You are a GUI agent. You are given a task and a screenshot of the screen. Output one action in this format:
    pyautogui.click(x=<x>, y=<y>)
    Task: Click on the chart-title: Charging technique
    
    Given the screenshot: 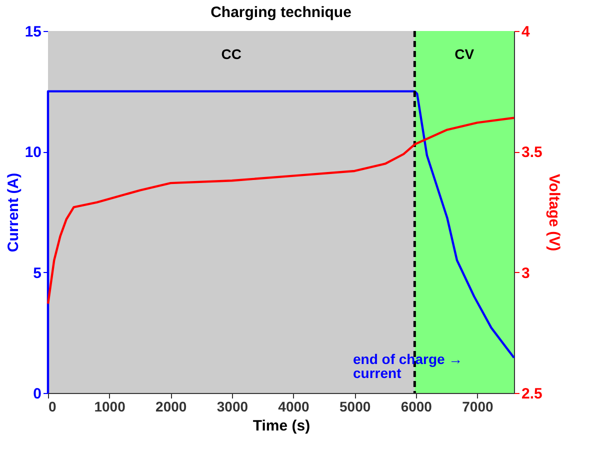 What is the action you would take?
    pyautogui.click(x=281, y=12)
    